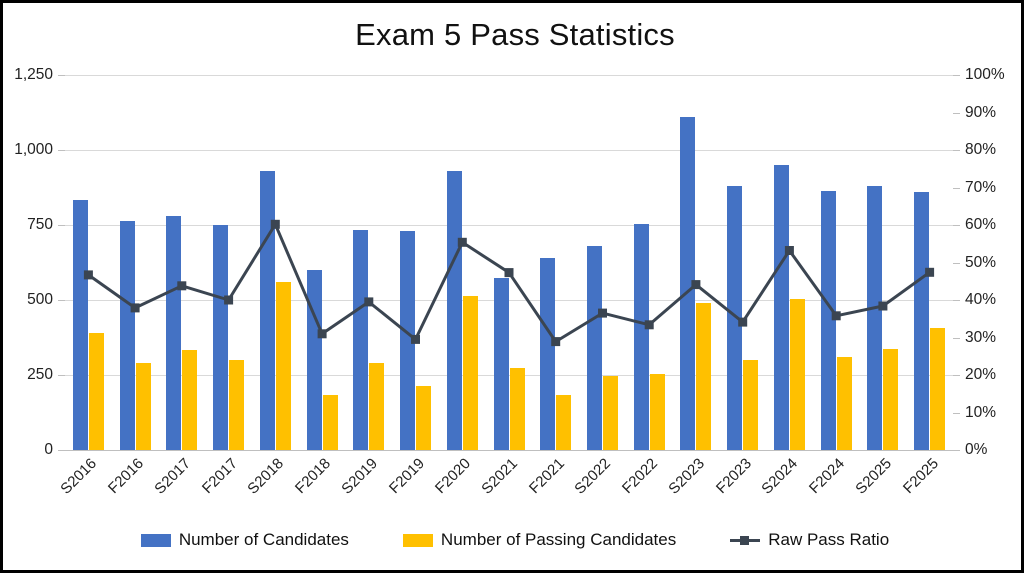 The image size is (1024, 573). What do you see at coordinates (829, 539) in the screenshot?
I see `legend-label: Raw Pass Ratio` at bounding box center [829, 539].